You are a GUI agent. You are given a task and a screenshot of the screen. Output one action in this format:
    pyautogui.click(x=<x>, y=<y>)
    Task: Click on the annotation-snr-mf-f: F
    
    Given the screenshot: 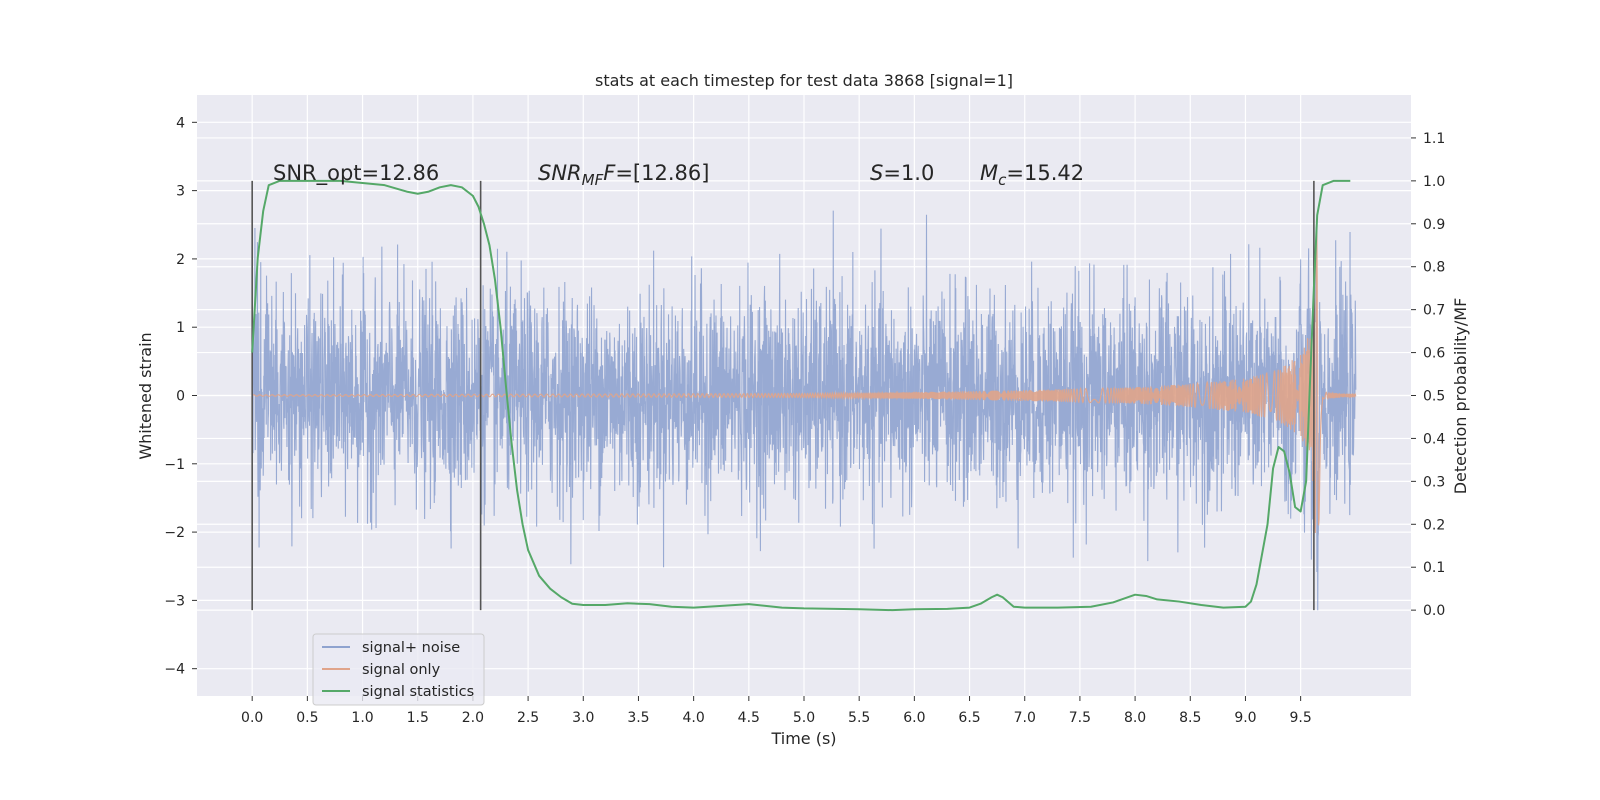 What is the action you would take?
    pyautogui.click(x=609, y=173)
    